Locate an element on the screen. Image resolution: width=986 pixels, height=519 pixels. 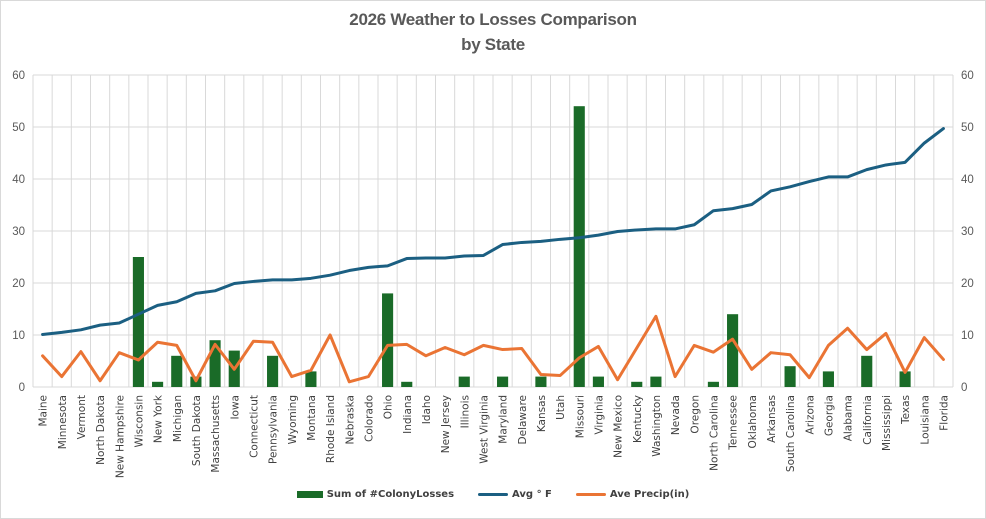
line-avg-precip is located at coordinates (493, 349).